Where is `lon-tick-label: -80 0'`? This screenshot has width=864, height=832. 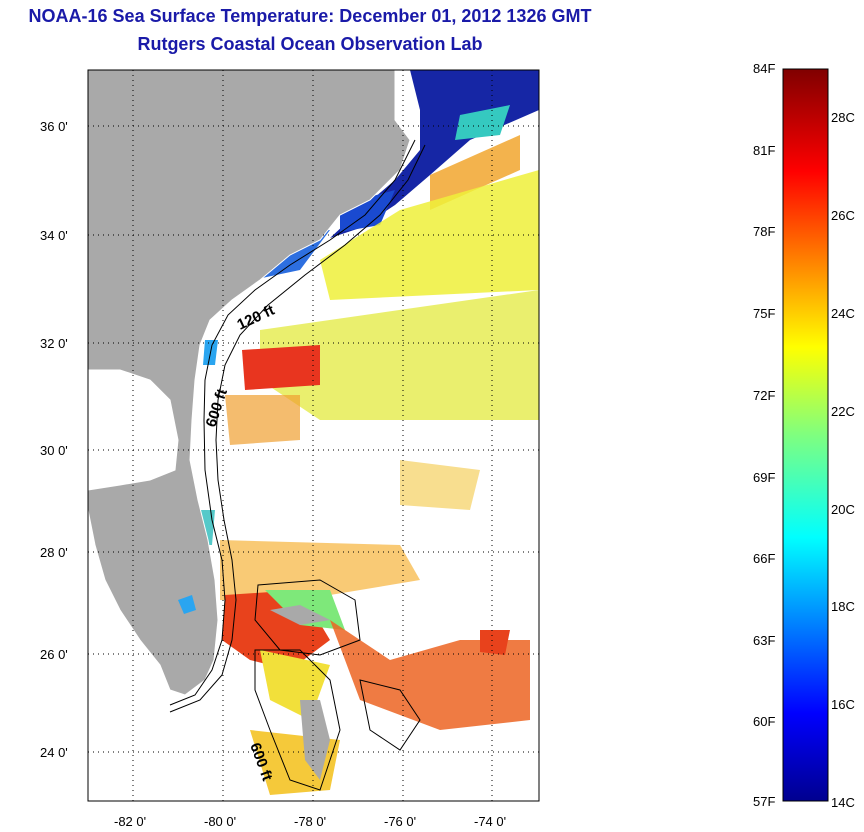 lon-tick-label: -80 0' is located at coordinates (220, 821).